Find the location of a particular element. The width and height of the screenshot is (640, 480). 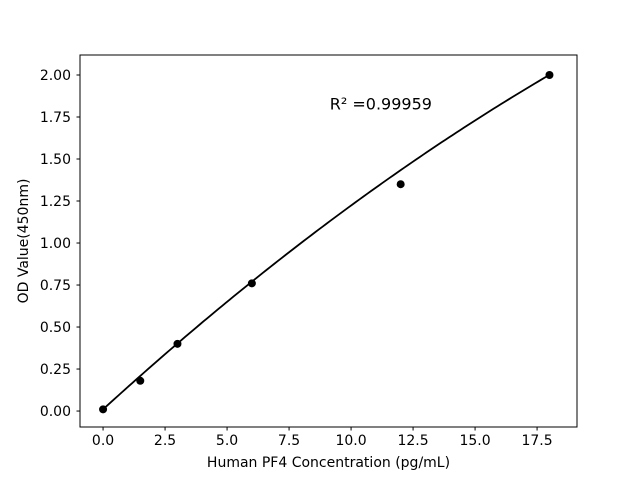

y-tick-label: 0.75 is located at coordinates (55, 286).